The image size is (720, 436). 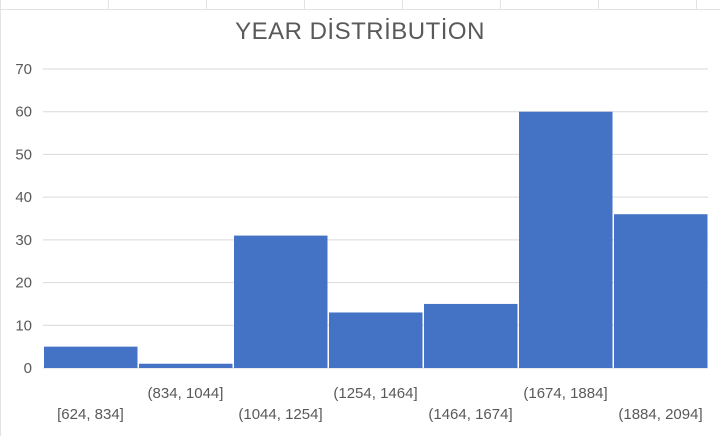 What do you see at coordinates (23, 154) in the screenshot?
I see `y-tick-label: 50` at bounding box center [23, 154].